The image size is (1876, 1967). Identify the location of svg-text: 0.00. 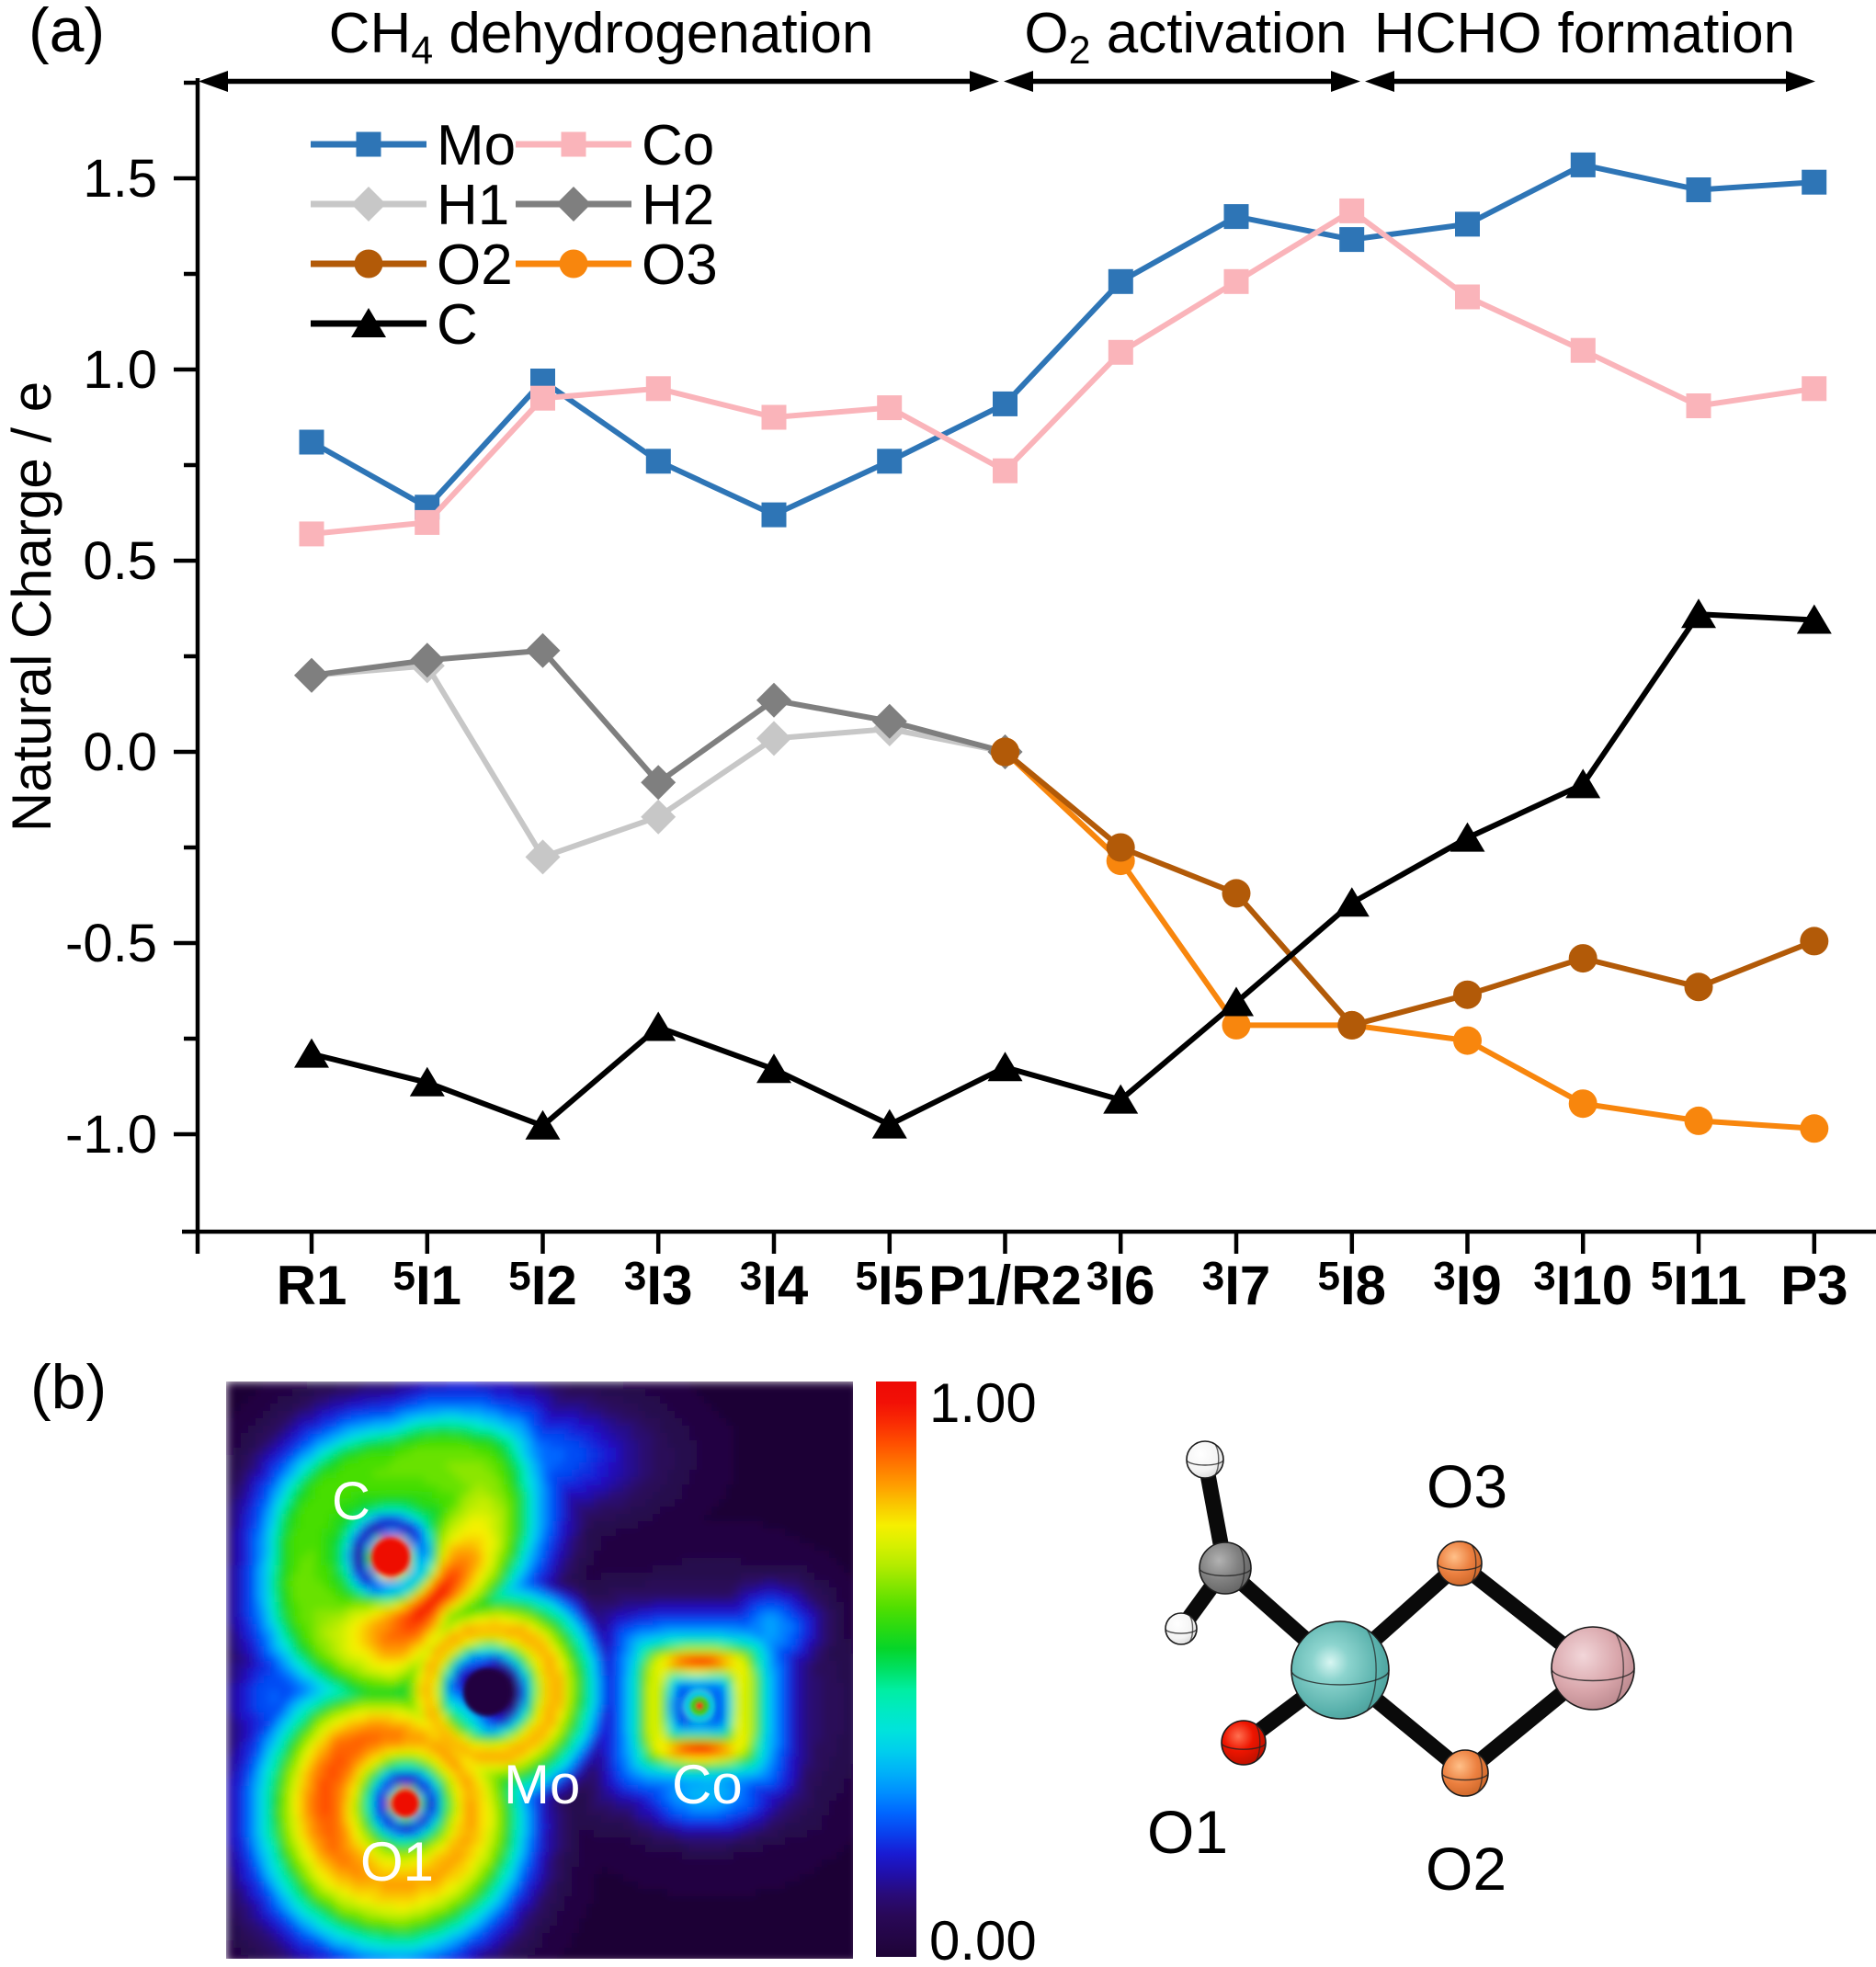
(983, 1936).